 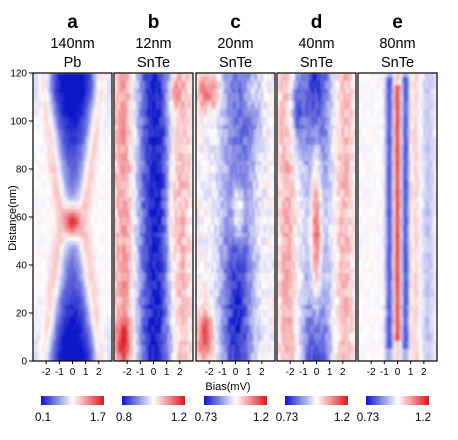 I want to click on panel-thickness: 12nm, so click(x=153, y=44).